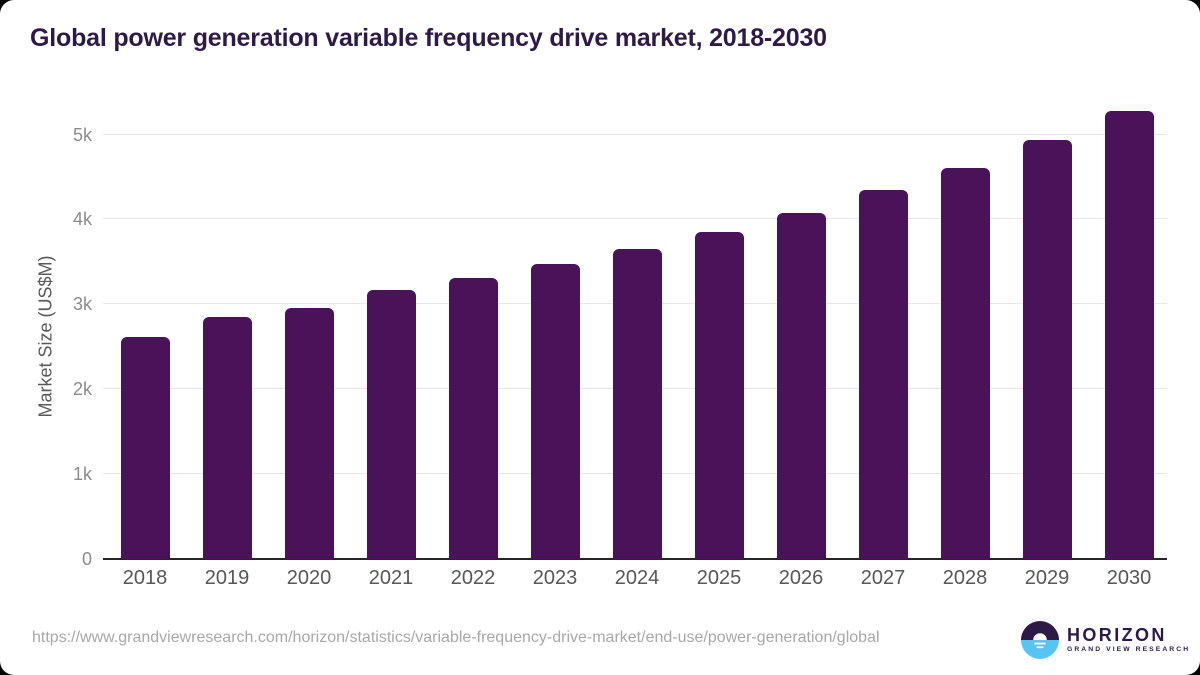  I want to click on x-label-2024: 2024, so click(637, 578).